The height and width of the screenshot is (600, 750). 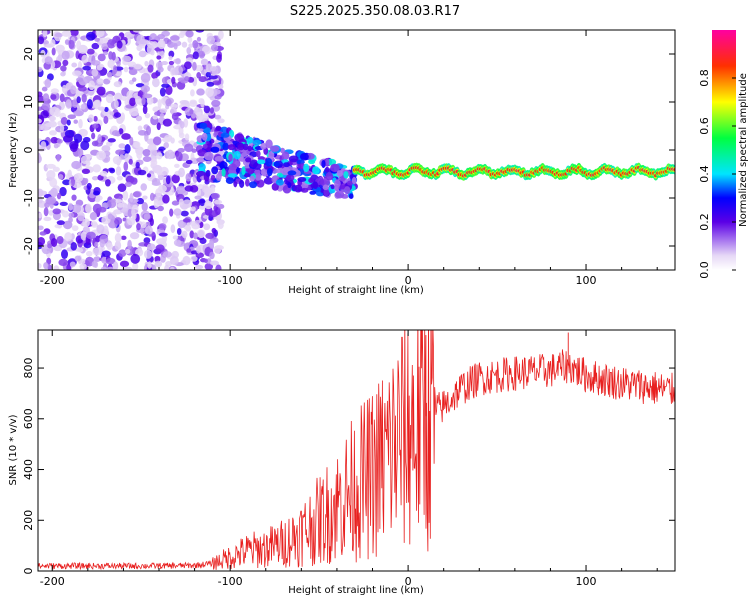 I want to click on snr-y-label: SNR (10 * v/v), so click(x=13, y=449).